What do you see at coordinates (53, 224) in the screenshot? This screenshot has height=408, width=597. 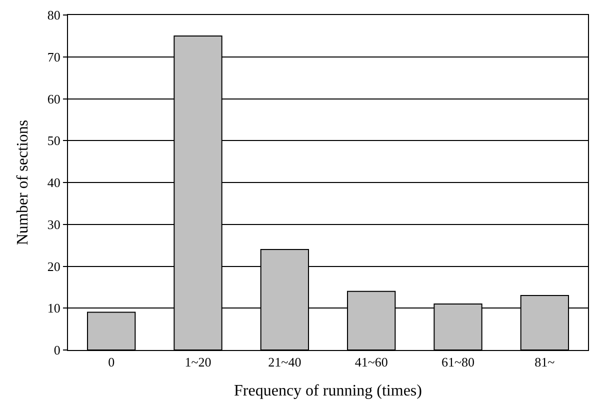 I see `y-tick-label: 30` at bounding box center [53, 224].